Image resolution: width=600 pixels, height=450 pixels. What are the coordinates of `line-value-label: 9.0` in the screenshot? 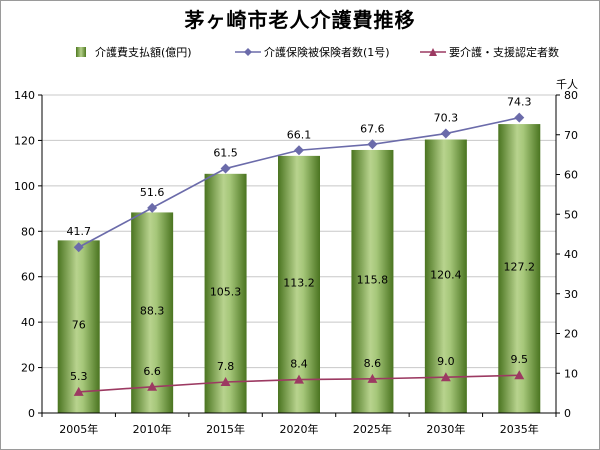 It's located at (446, 361).